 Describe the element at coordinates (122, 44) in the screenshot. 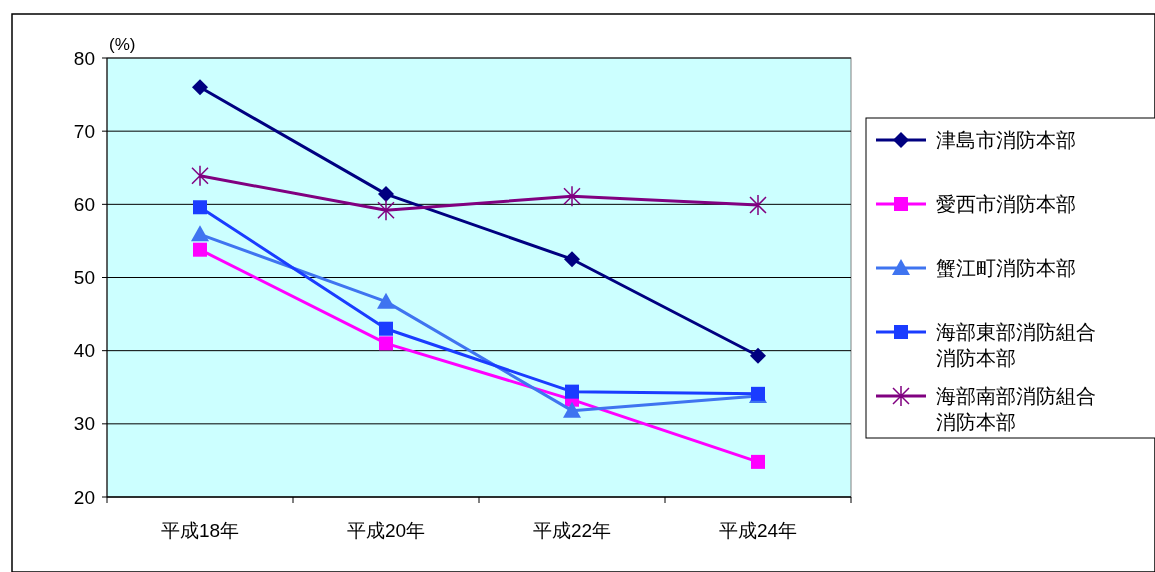

I see `y-axis-title: (%)` at that location.